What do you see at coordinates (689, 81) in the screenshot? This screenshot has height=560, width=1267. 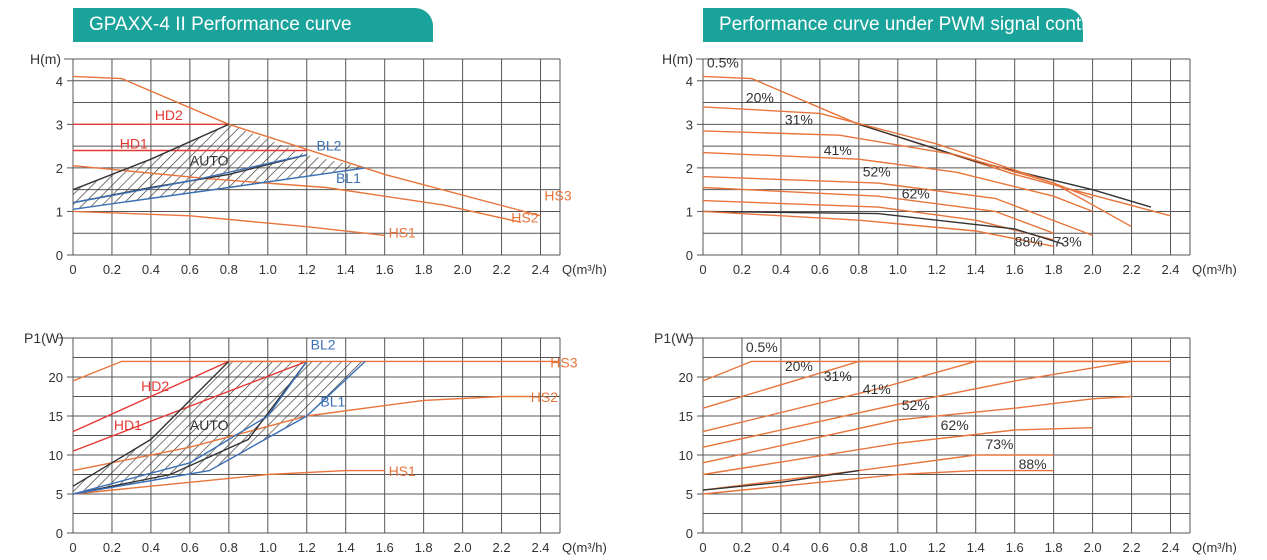 I see `y-tick-label: 4` at bounding box center [689, 81].